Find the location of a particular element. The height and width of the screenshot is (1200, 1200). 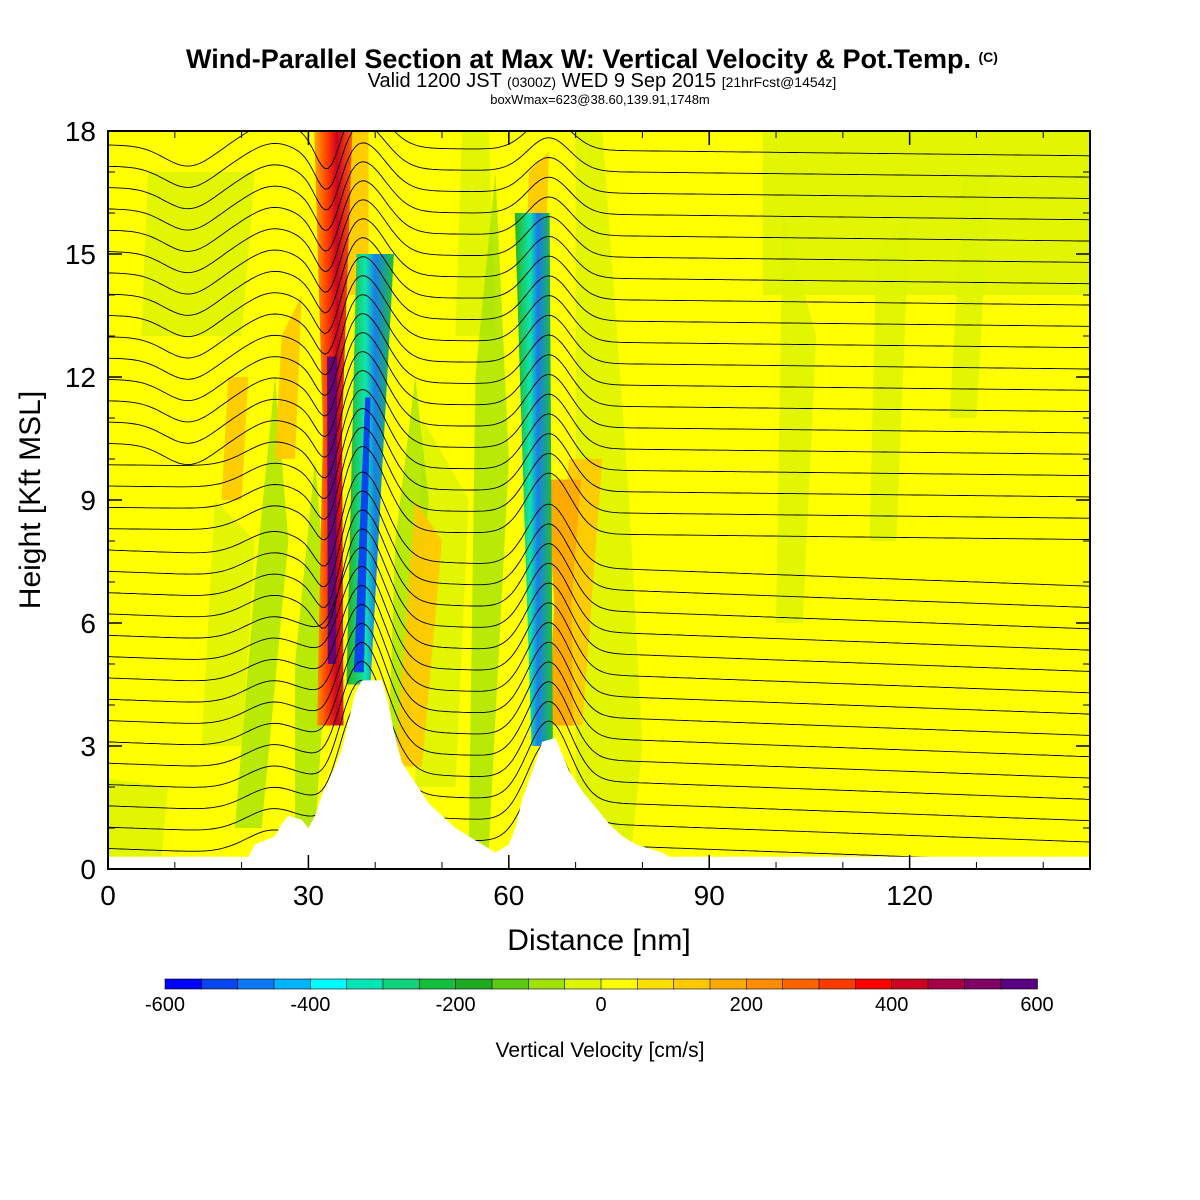

colorbar-tick-label: 400 is located at coordinates (891, 1005).